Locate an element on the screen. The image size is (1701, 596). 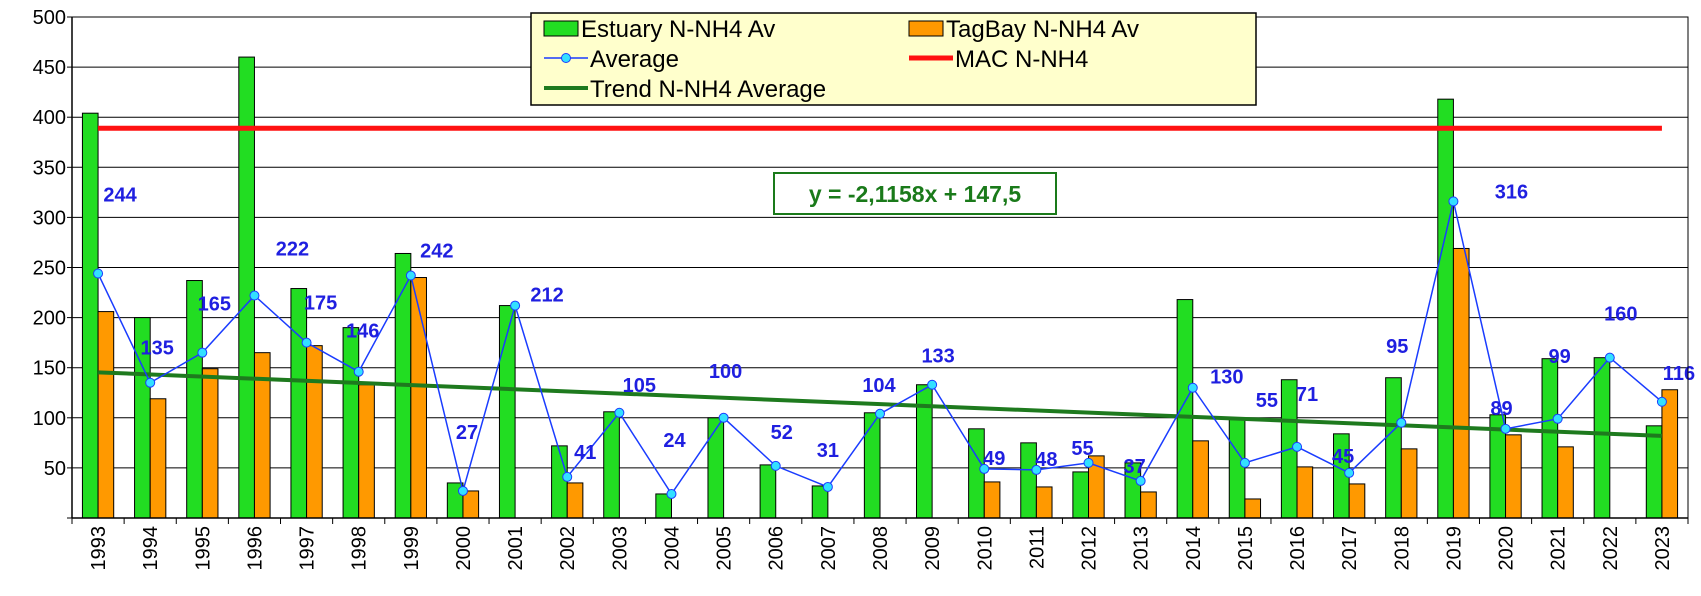
data-label: 37 is located at coordinates (1135, 467).